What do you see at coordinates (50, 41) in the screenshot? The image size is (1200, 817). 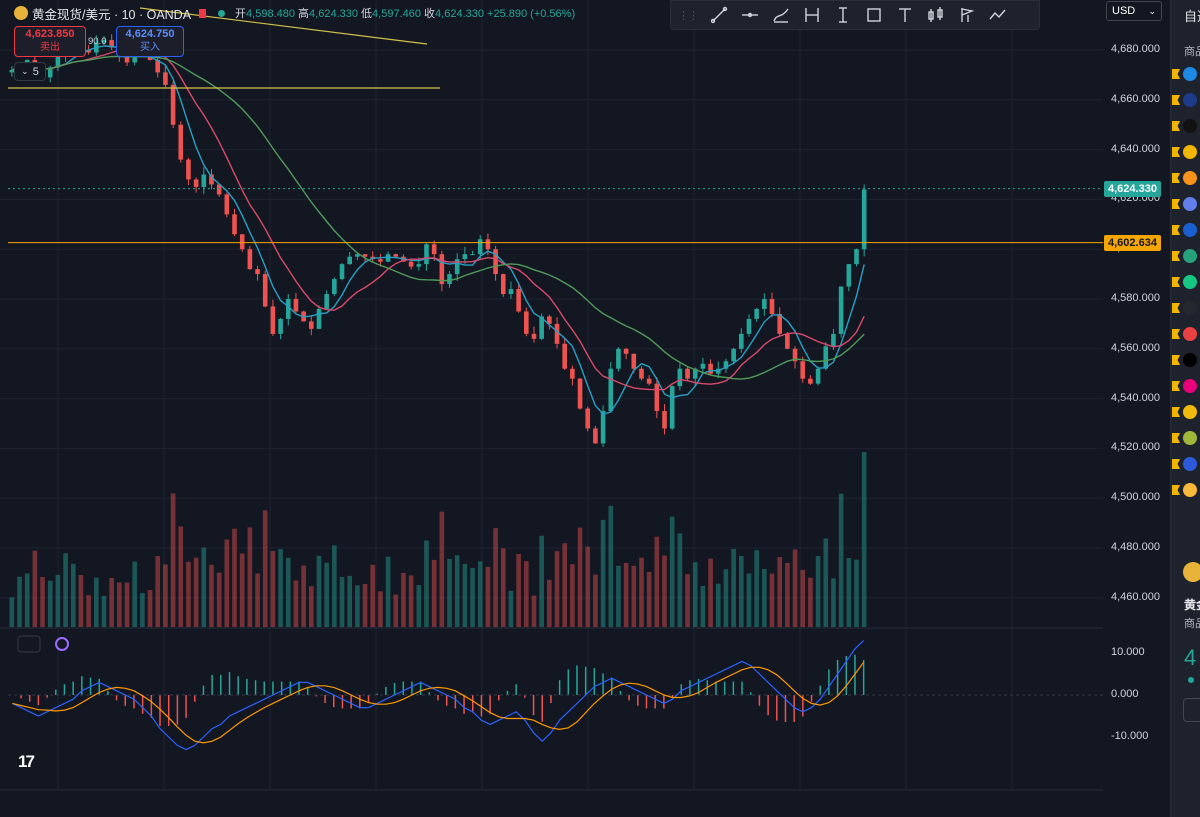 I see `sell-button: 4,623.850 卖出` at bounding box center [50, 41].